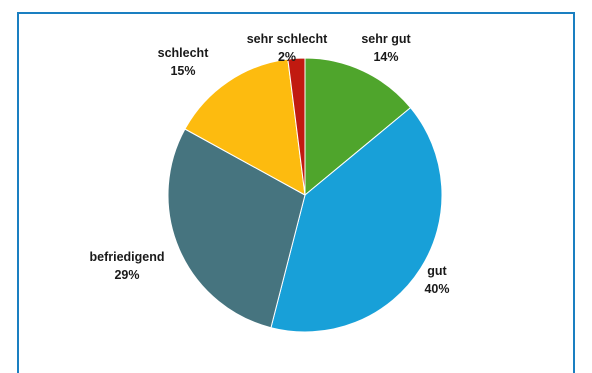 The width and height of the screenshot is (592, 373). What do you see at coordinates (127, 266) in the screenshot?
I see `label-befriedigend: befriedigend 29%` at bounding box center [127, 266].